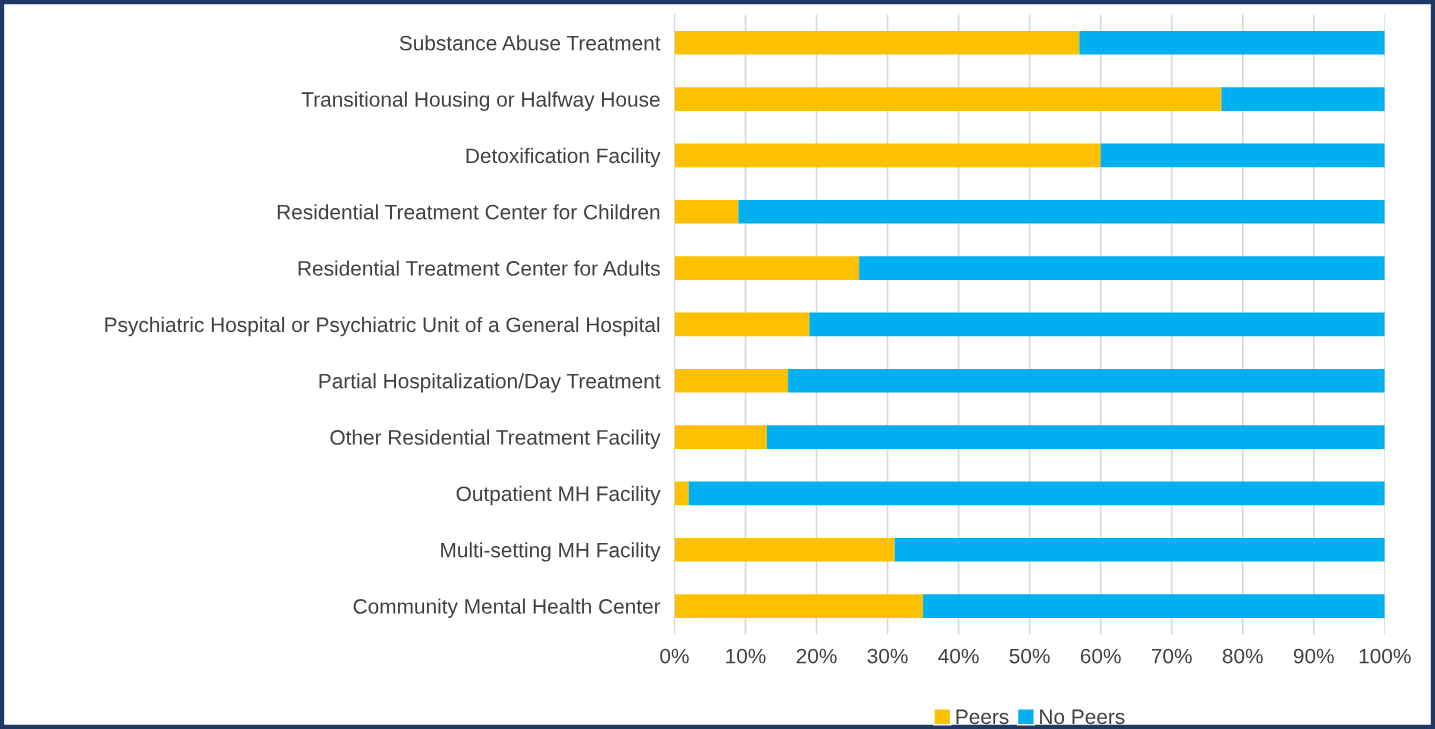  Describe the element at coordinates (1242, 656) in the screenshot. I see `x-tick-label: 80%` at that location.